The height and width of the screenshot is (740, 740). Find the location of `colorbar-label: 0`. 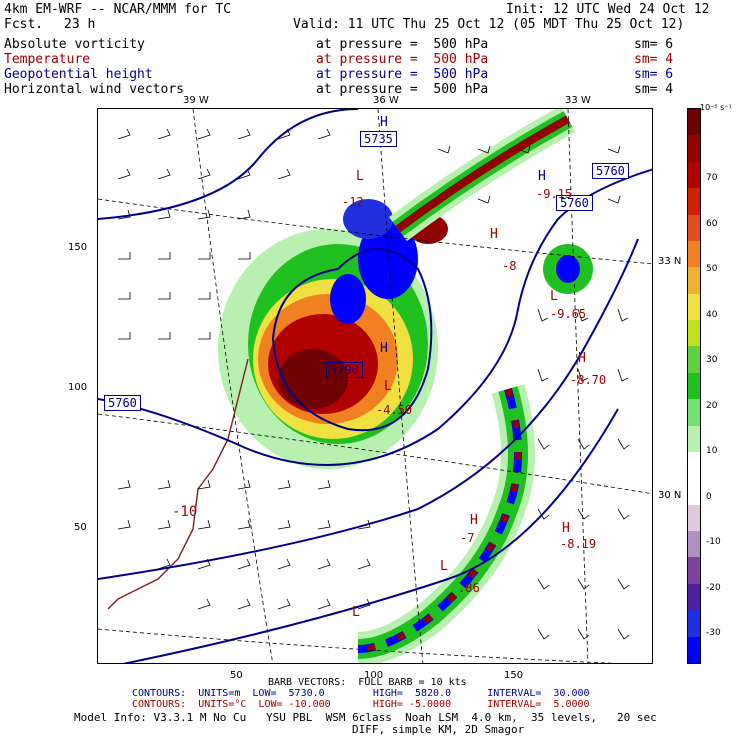

colorbar-label: 0 is located at coordinates (709, 496).